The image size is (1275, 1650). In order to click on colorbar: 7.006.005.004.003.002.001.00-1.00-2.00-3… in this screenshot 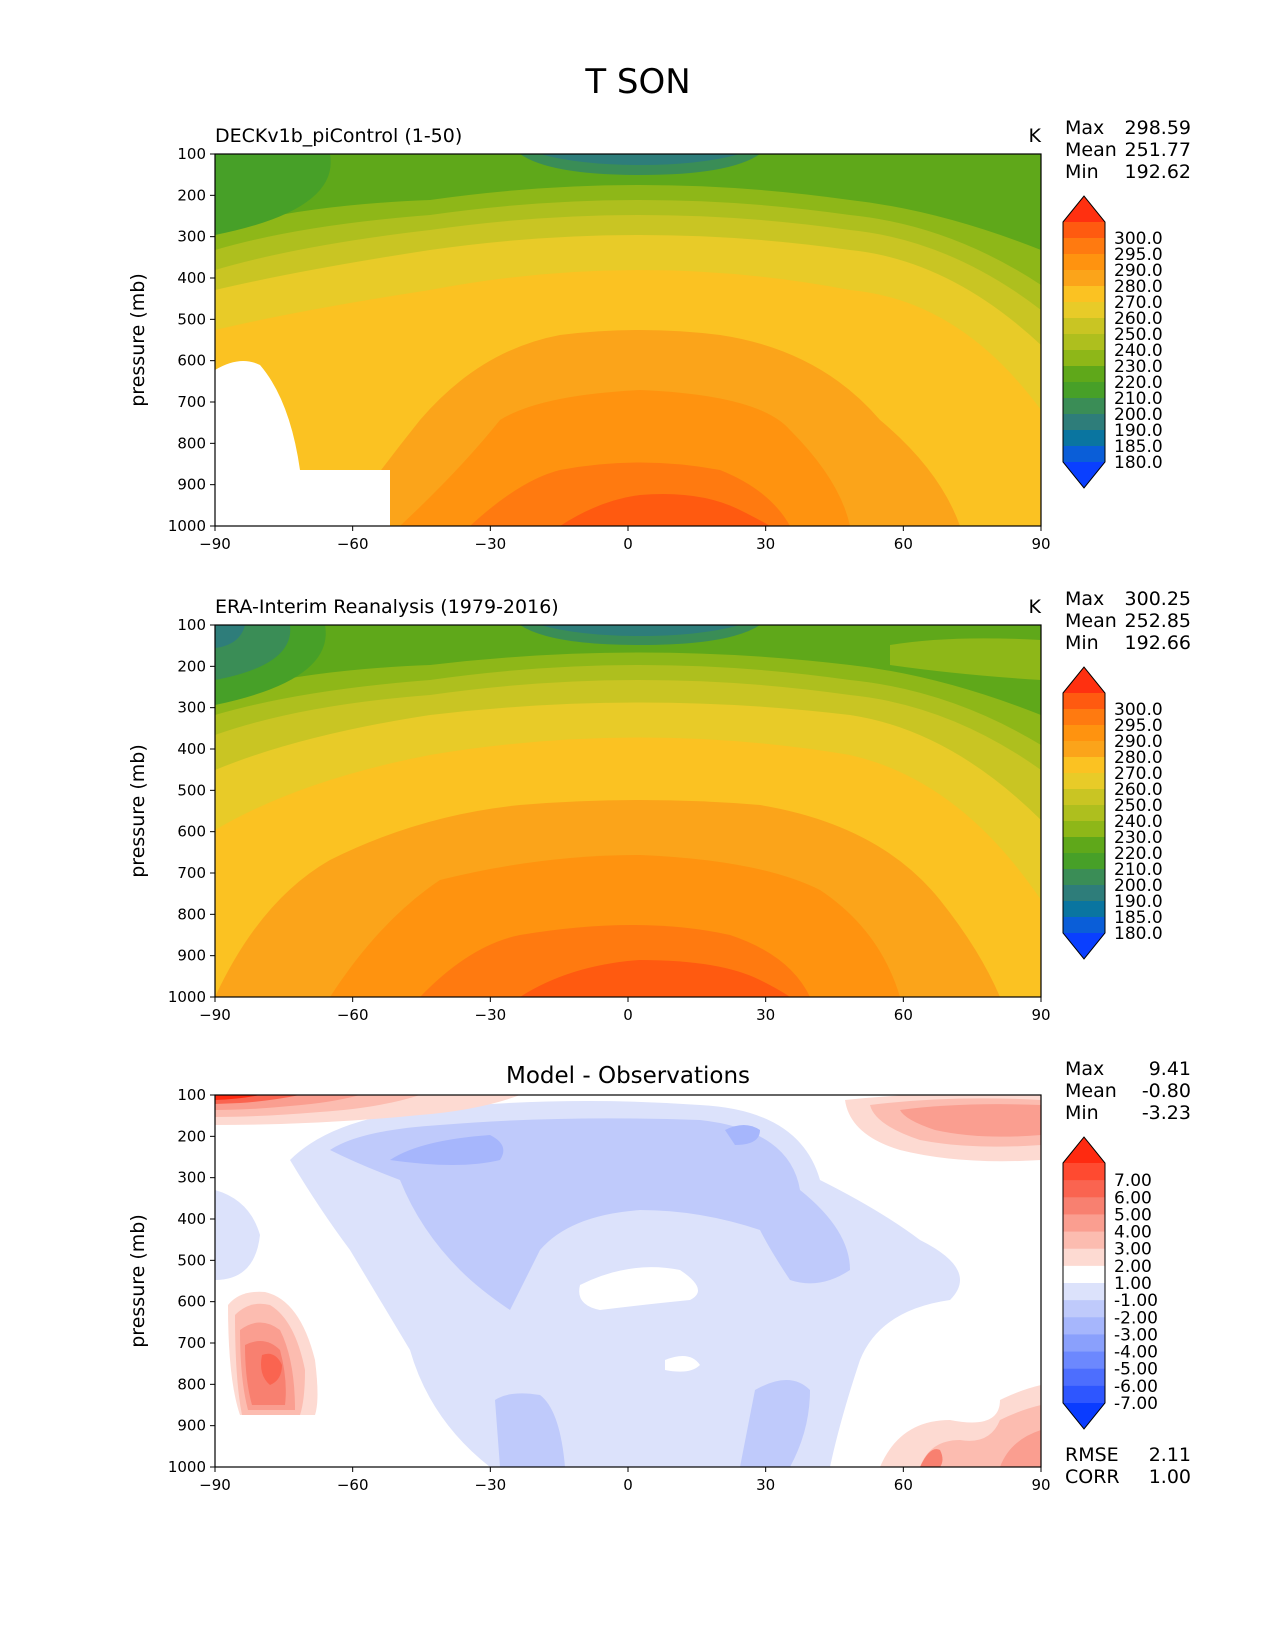, I will do `click(1110, 1283)`.